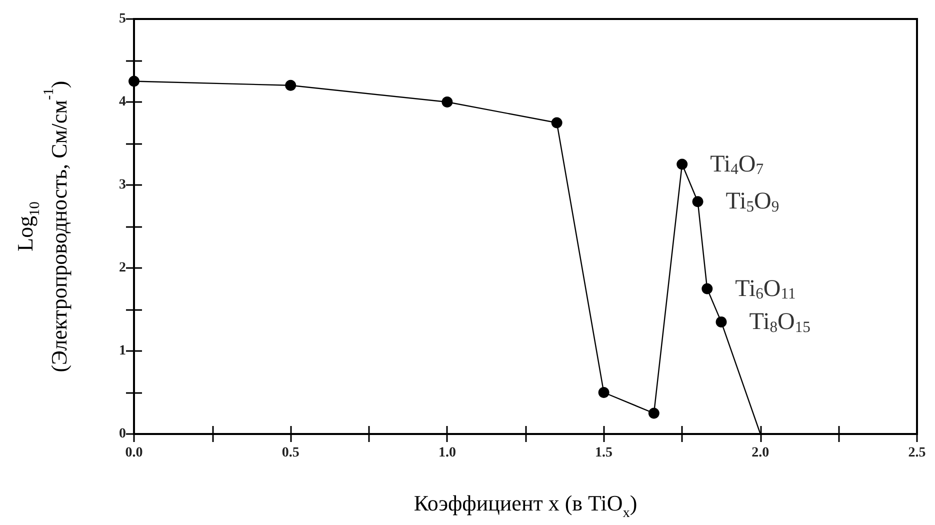 This screenshot has width=935, height=525. I want to click on y-tick-label: 3, so click(122, 185).